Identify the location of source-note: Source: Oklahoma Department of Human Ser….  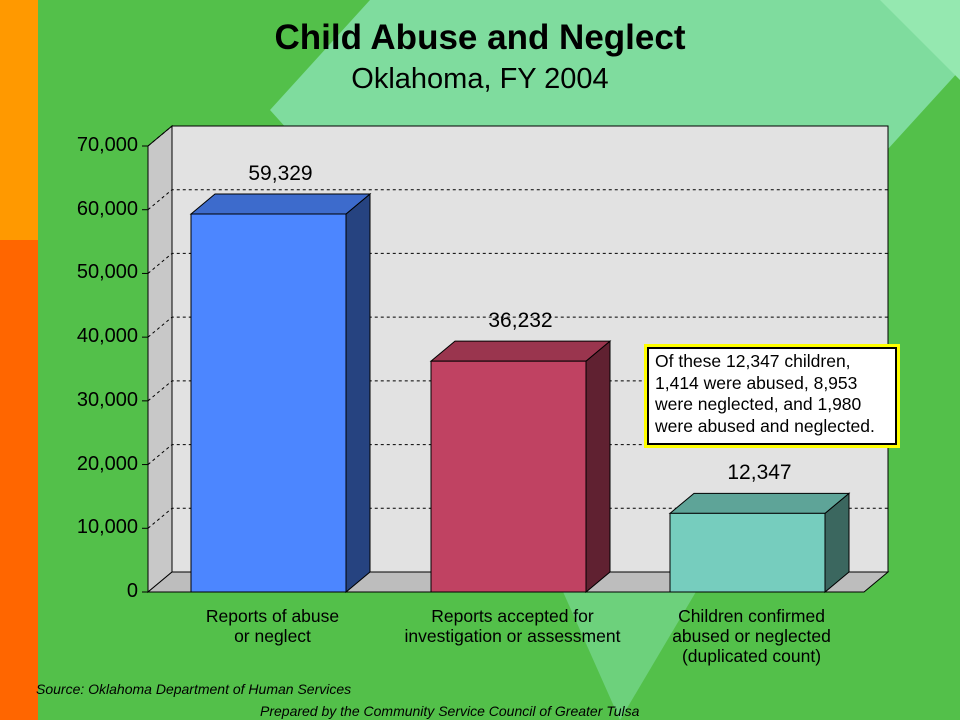
(194, 689).